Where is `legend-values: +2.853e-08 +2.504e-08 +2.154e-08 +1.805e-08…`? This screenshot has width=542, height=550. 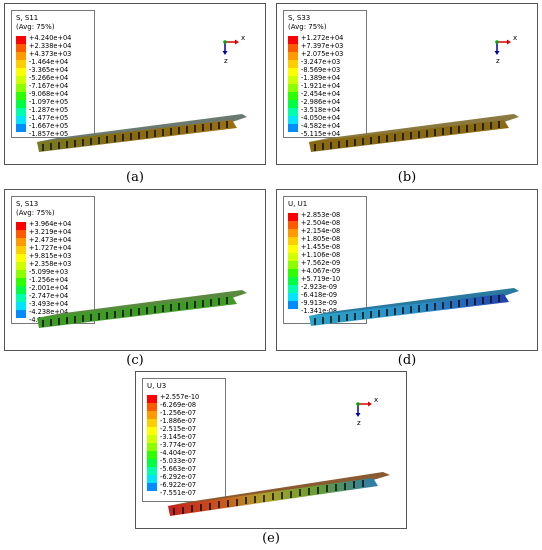
legend-values: +2.853e-08 +2.504e-08 +2.154e-08 +1.805e-08… is located at coordinates (320, 263).